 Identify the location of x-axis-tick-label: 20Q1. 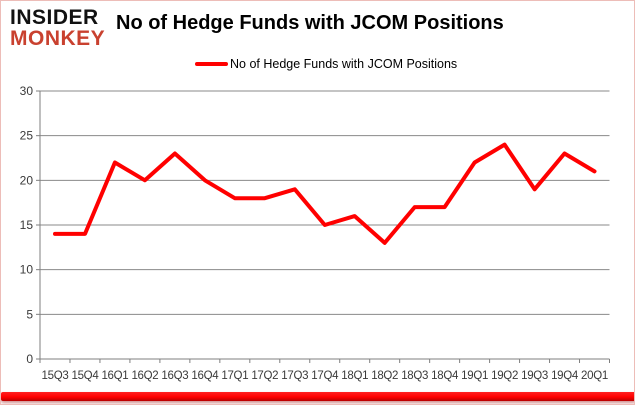
(594, 376).